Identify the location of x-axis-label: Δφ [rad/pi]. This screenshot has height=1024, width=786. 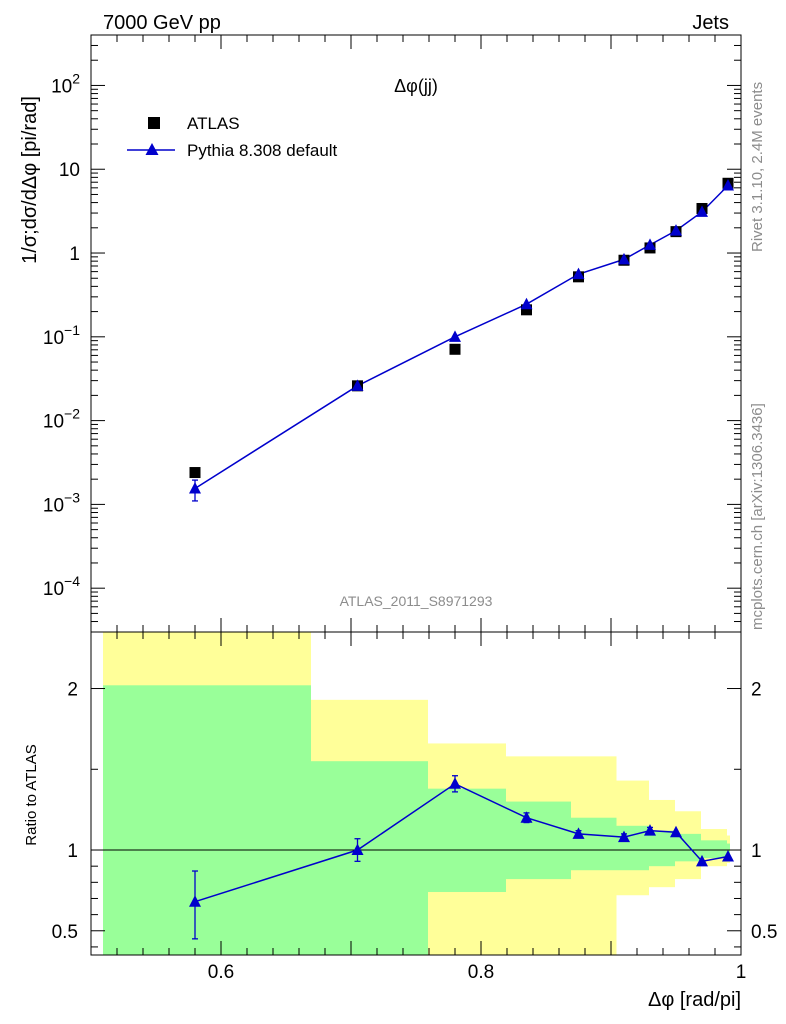
(694, 1000).